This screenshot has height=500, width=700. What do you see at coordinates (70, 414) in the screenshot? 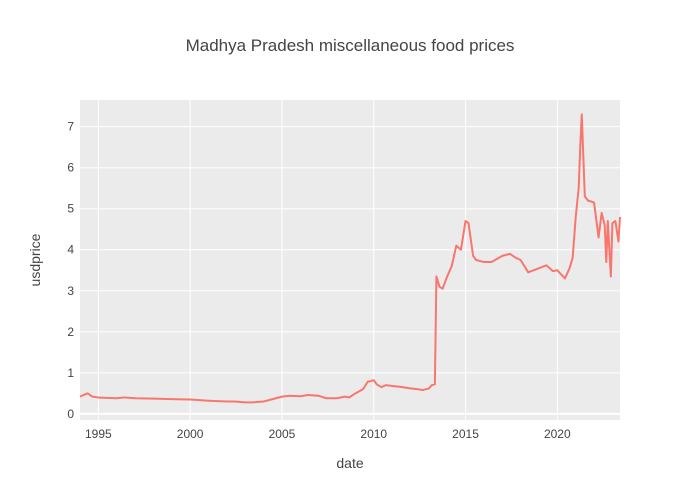
I see `y-tick-label: 0` at bounding box center [70, 414].